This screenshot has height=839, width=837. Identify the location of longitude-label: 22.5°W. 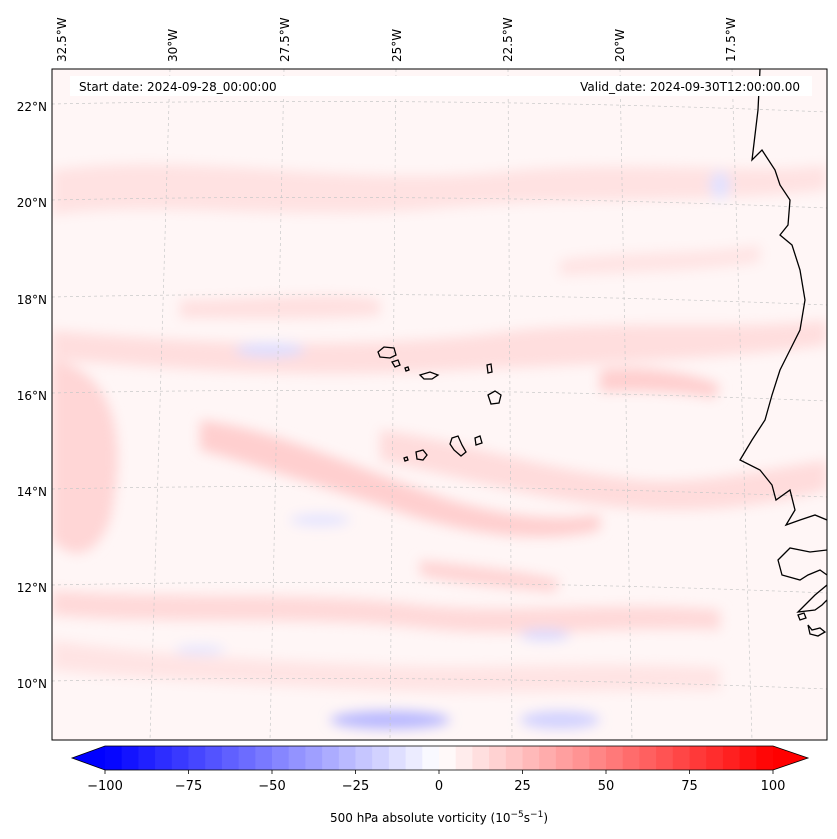
(508, 39).